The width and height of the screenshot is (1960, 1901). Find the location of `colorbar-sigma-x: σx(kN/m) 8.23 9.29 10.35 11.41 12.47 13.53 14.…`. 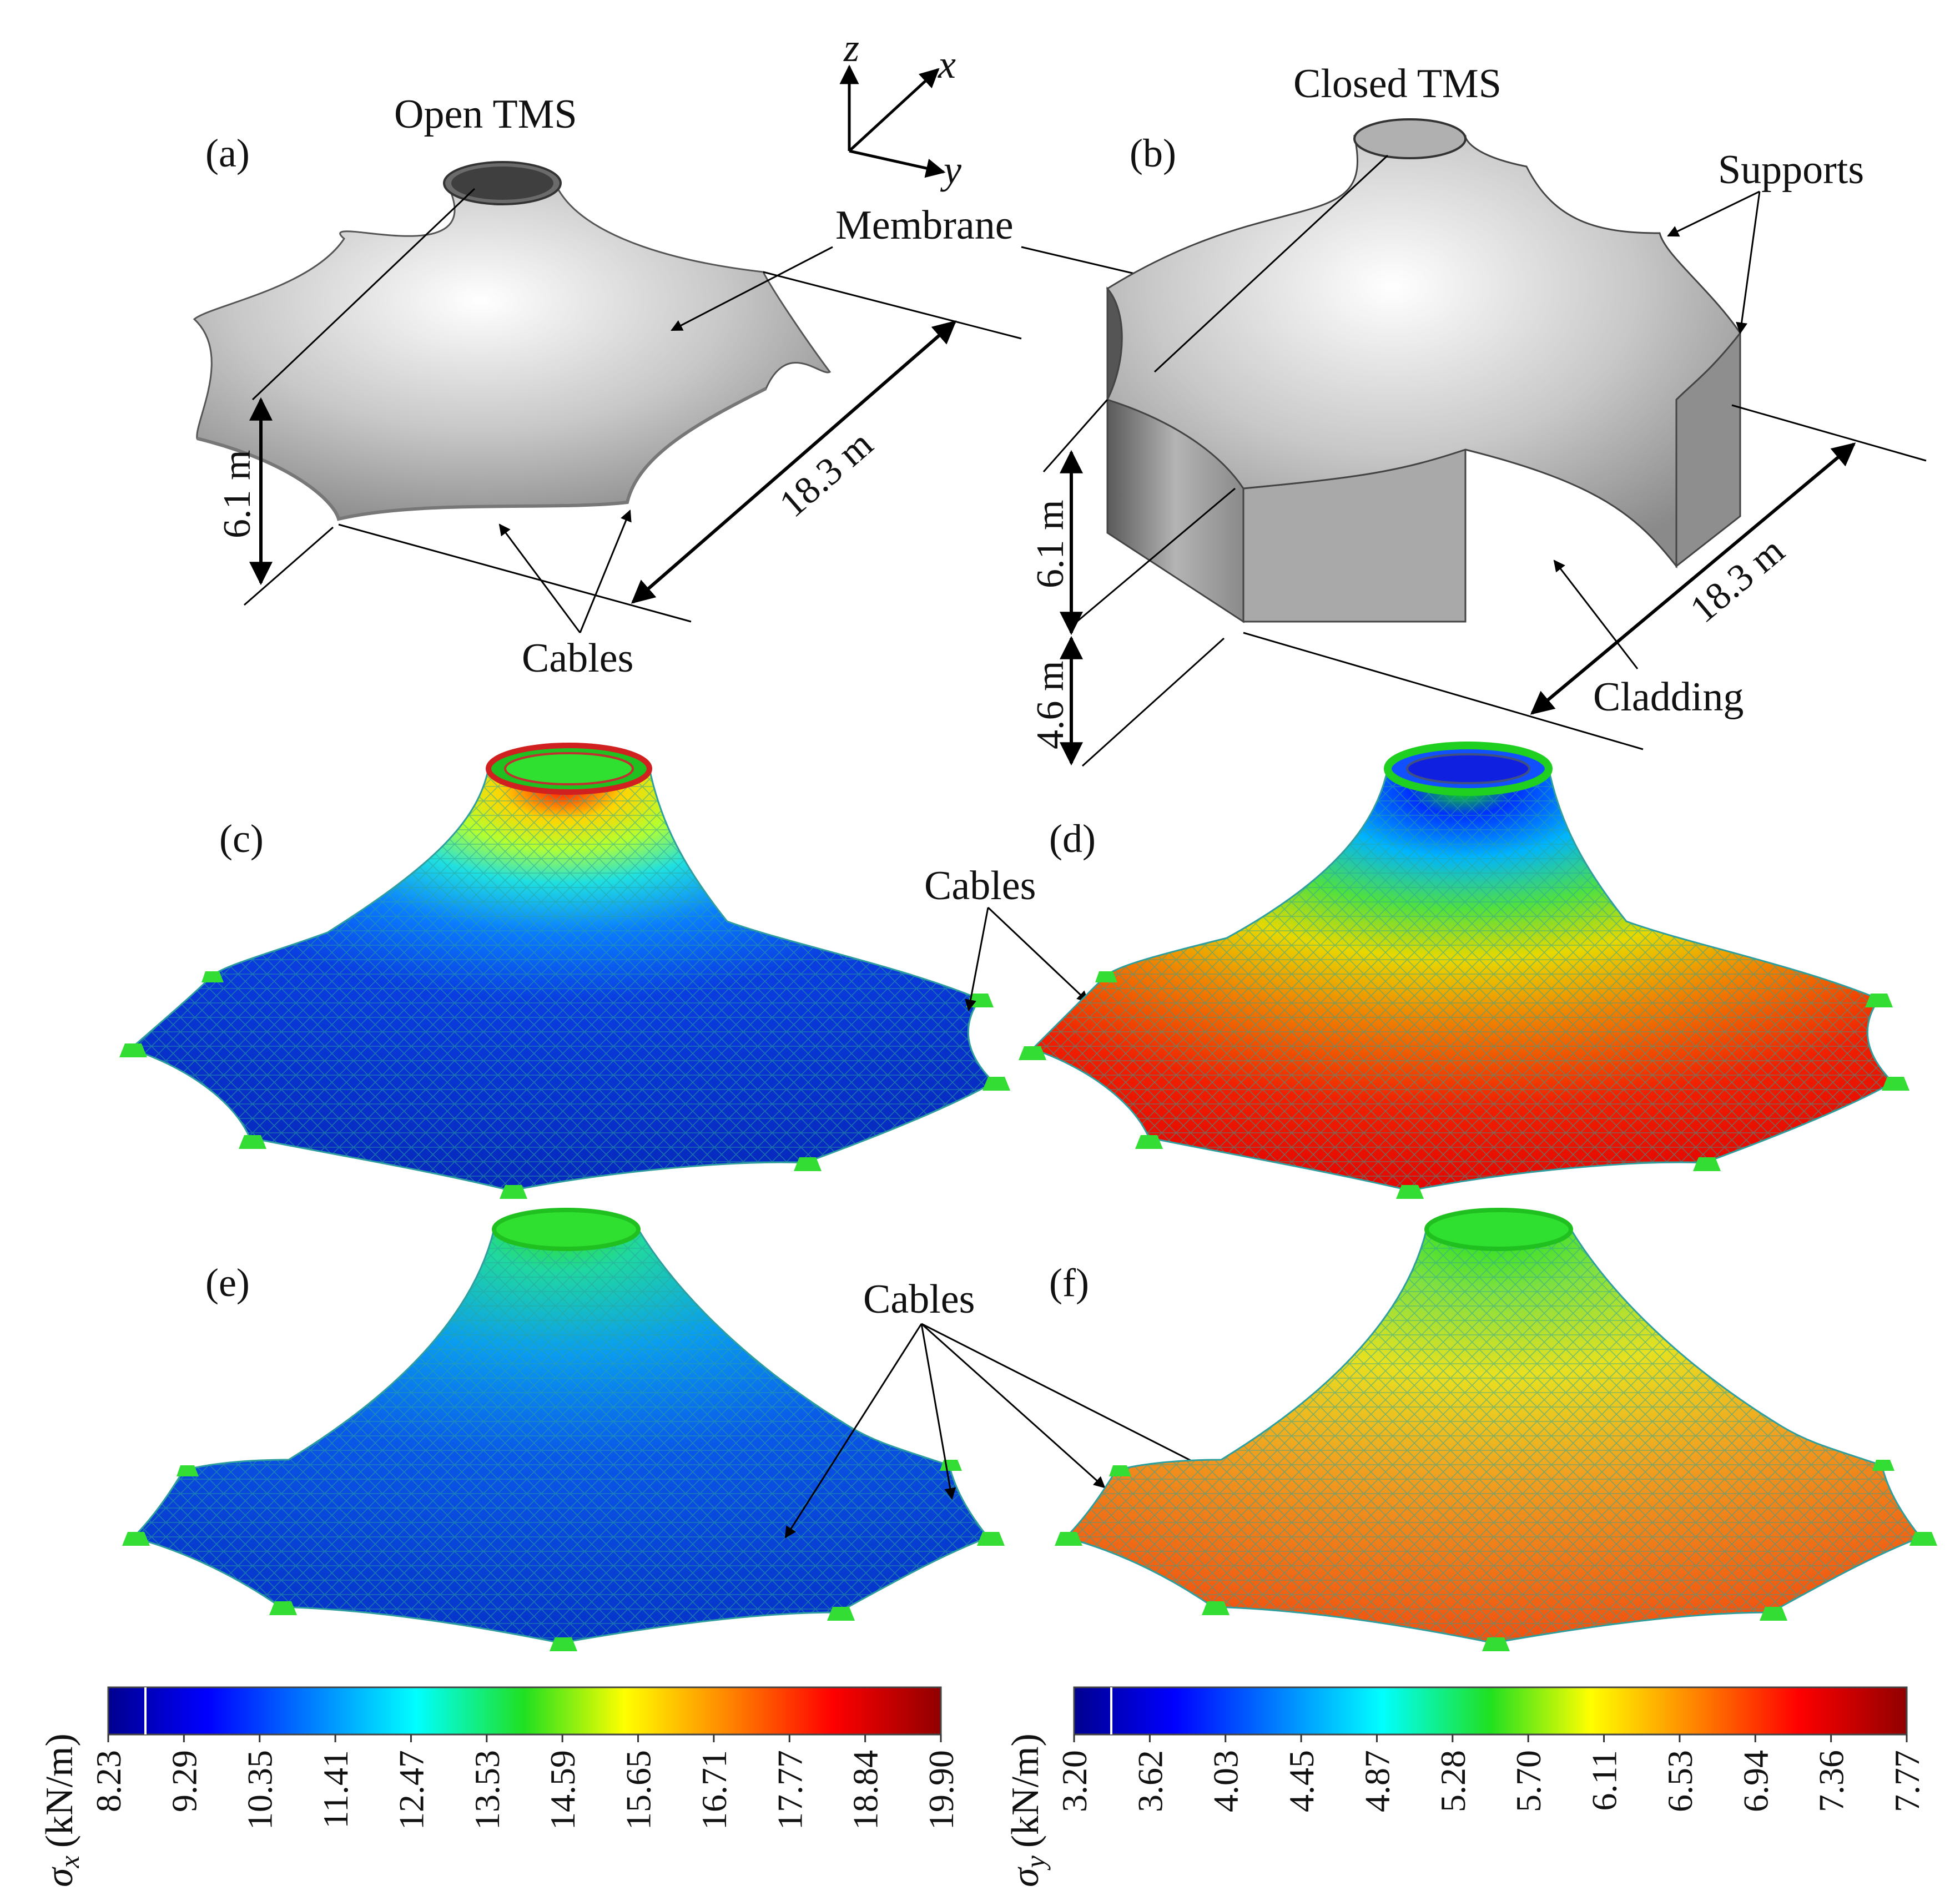

colorbar-sigma-x: σx(kN/m) 8.23 9.29 10.35 11.41 12.47 13.53 14.… is located at coordinates (499, 1787).